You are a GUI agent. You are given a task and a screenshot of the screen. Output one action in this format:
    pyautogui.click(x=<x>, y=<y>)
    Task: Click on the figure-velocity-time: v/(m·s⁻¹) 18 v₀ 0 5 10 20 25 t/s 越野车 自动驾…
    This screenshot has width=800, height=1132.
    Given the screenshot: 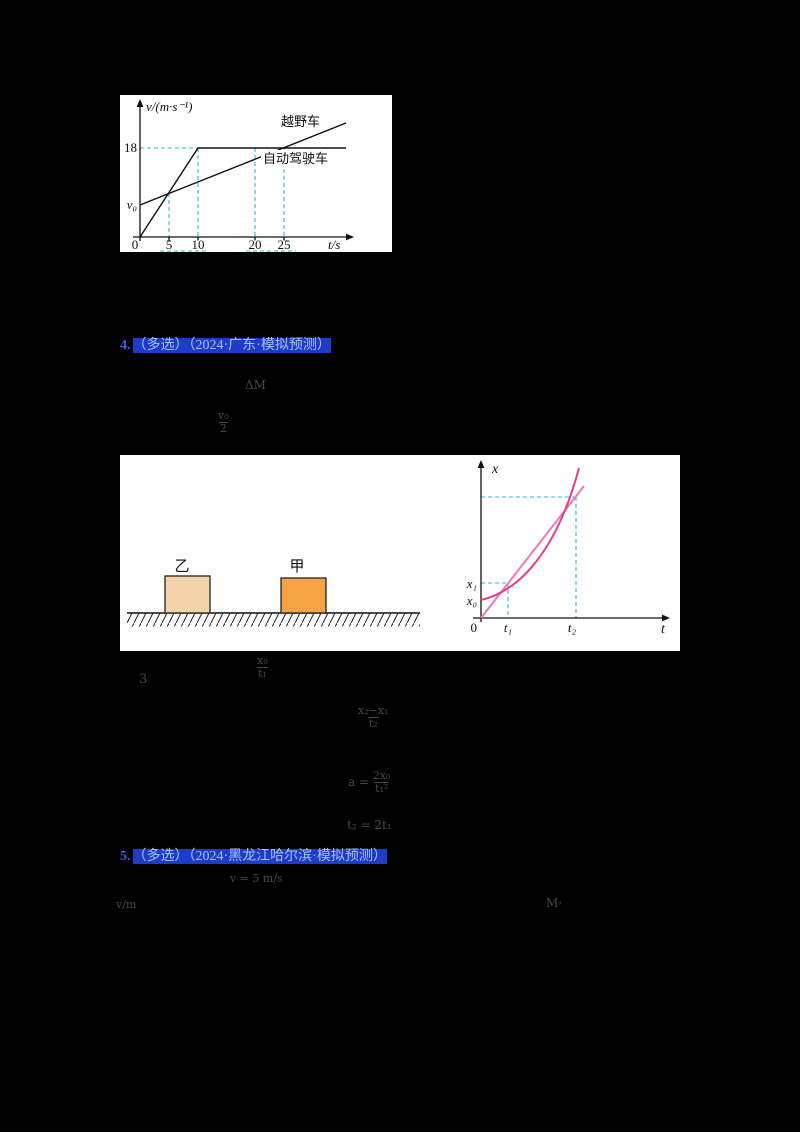 What is the action you would take?
    pyautogui.click(x=256, y=173)
    